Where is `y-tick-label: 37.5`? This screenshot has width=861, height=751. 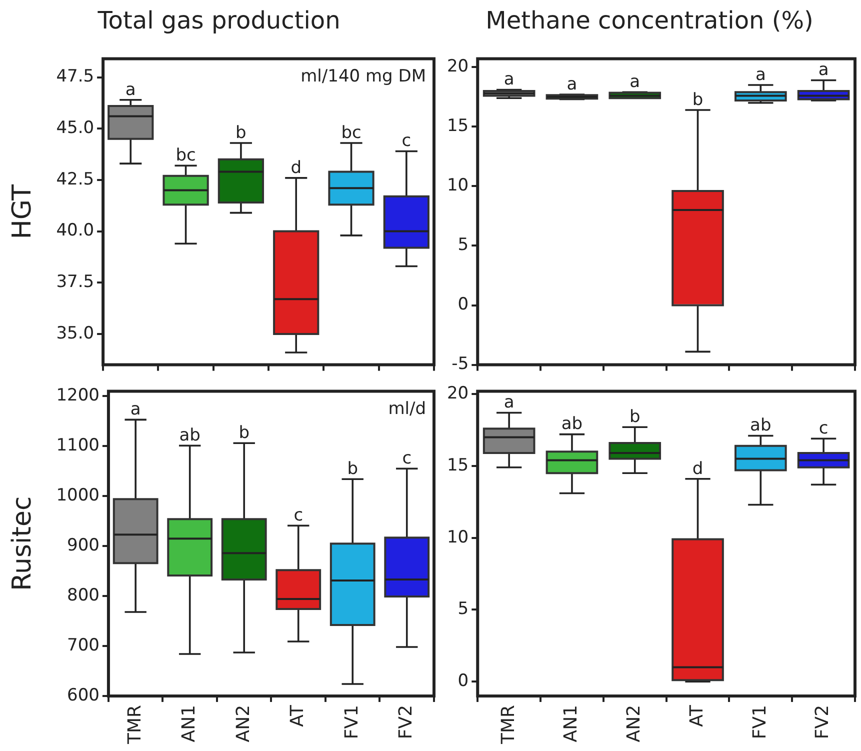 y-tick-label: 37.5 is located at coordinates (75, 282).